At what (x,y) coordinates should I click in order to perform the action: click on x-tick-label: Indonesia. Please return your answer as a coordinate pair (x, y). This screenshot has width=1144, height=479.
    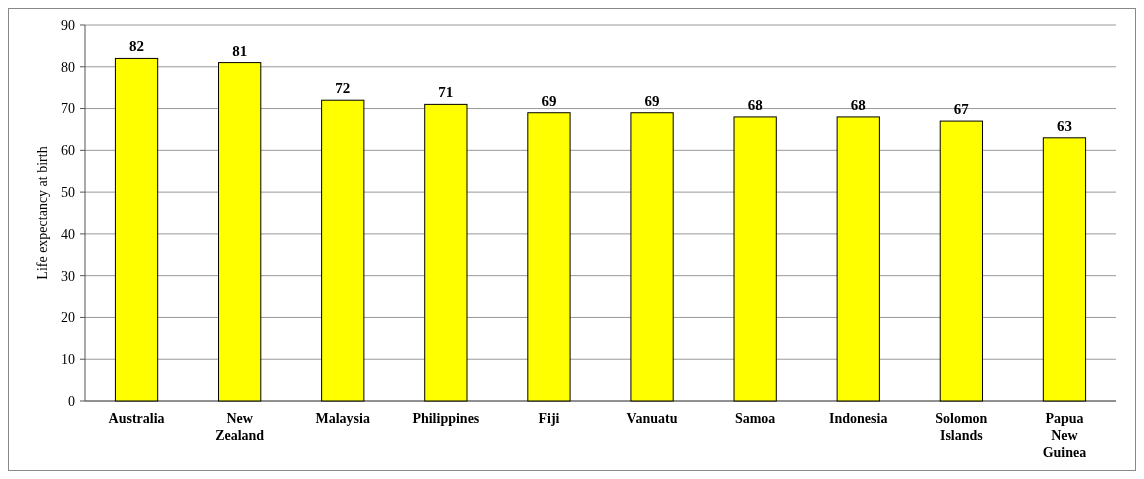
    Looking at the image, I should click on (858, 418).